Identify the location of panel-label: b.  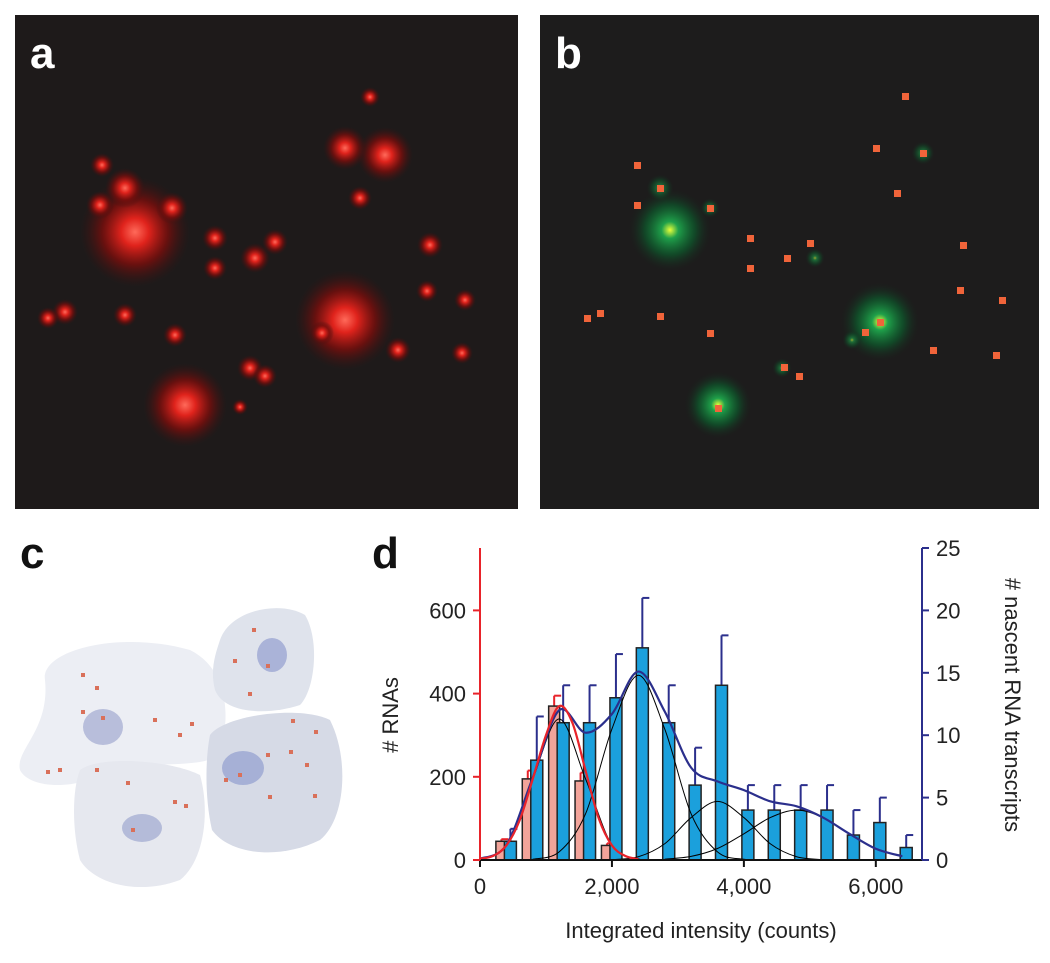
(568, 53).